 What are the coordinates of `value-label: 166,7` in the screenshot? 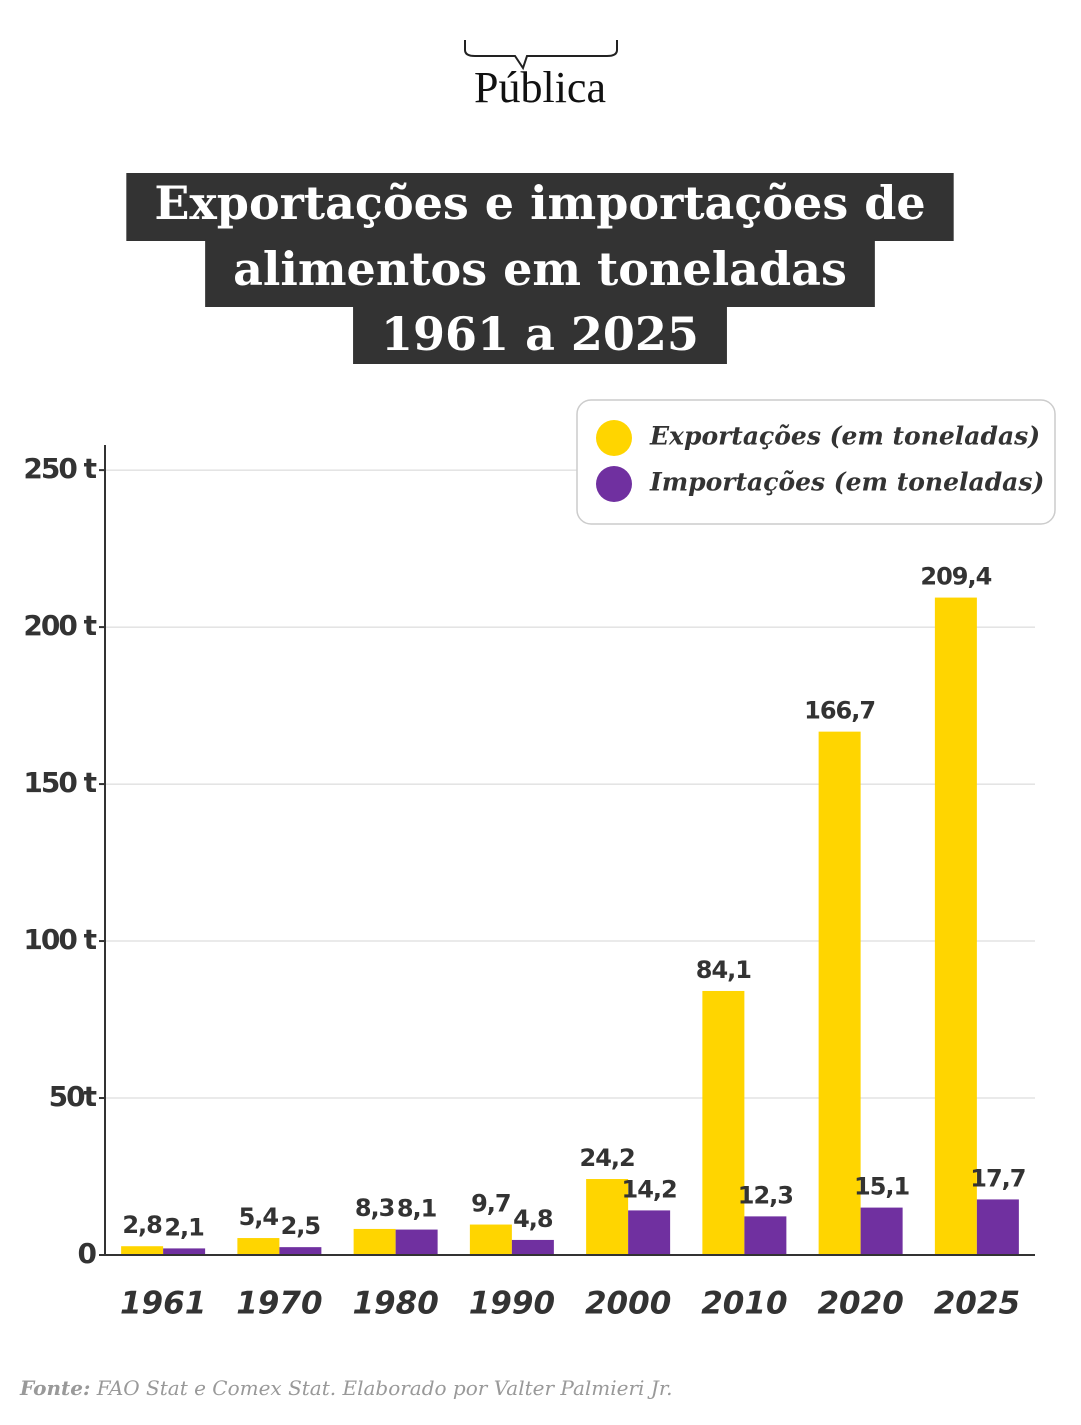 It's located at (839, 711).